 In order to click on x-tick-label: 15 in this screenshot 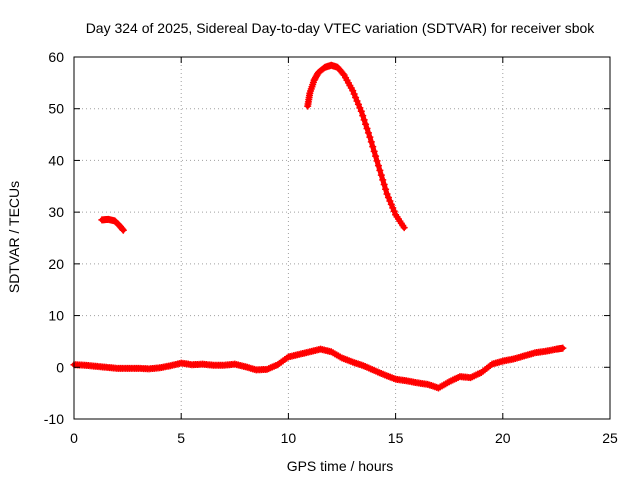, I will do `click(396, 438)`.